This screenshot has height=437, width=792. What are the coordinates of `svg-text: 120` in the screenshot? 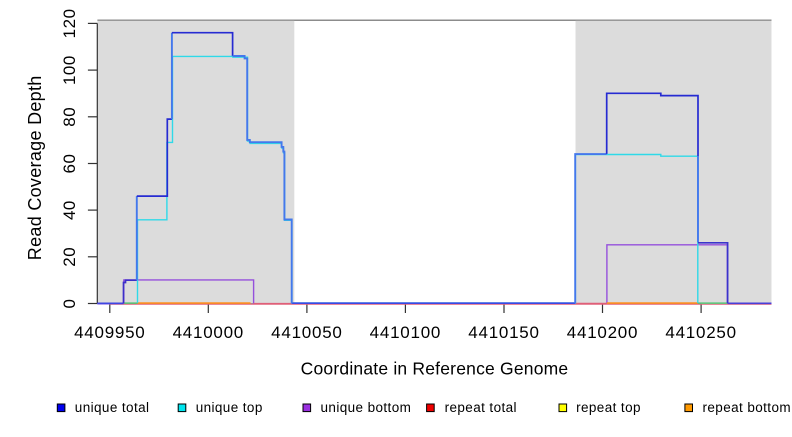 It's located at (69, 23).